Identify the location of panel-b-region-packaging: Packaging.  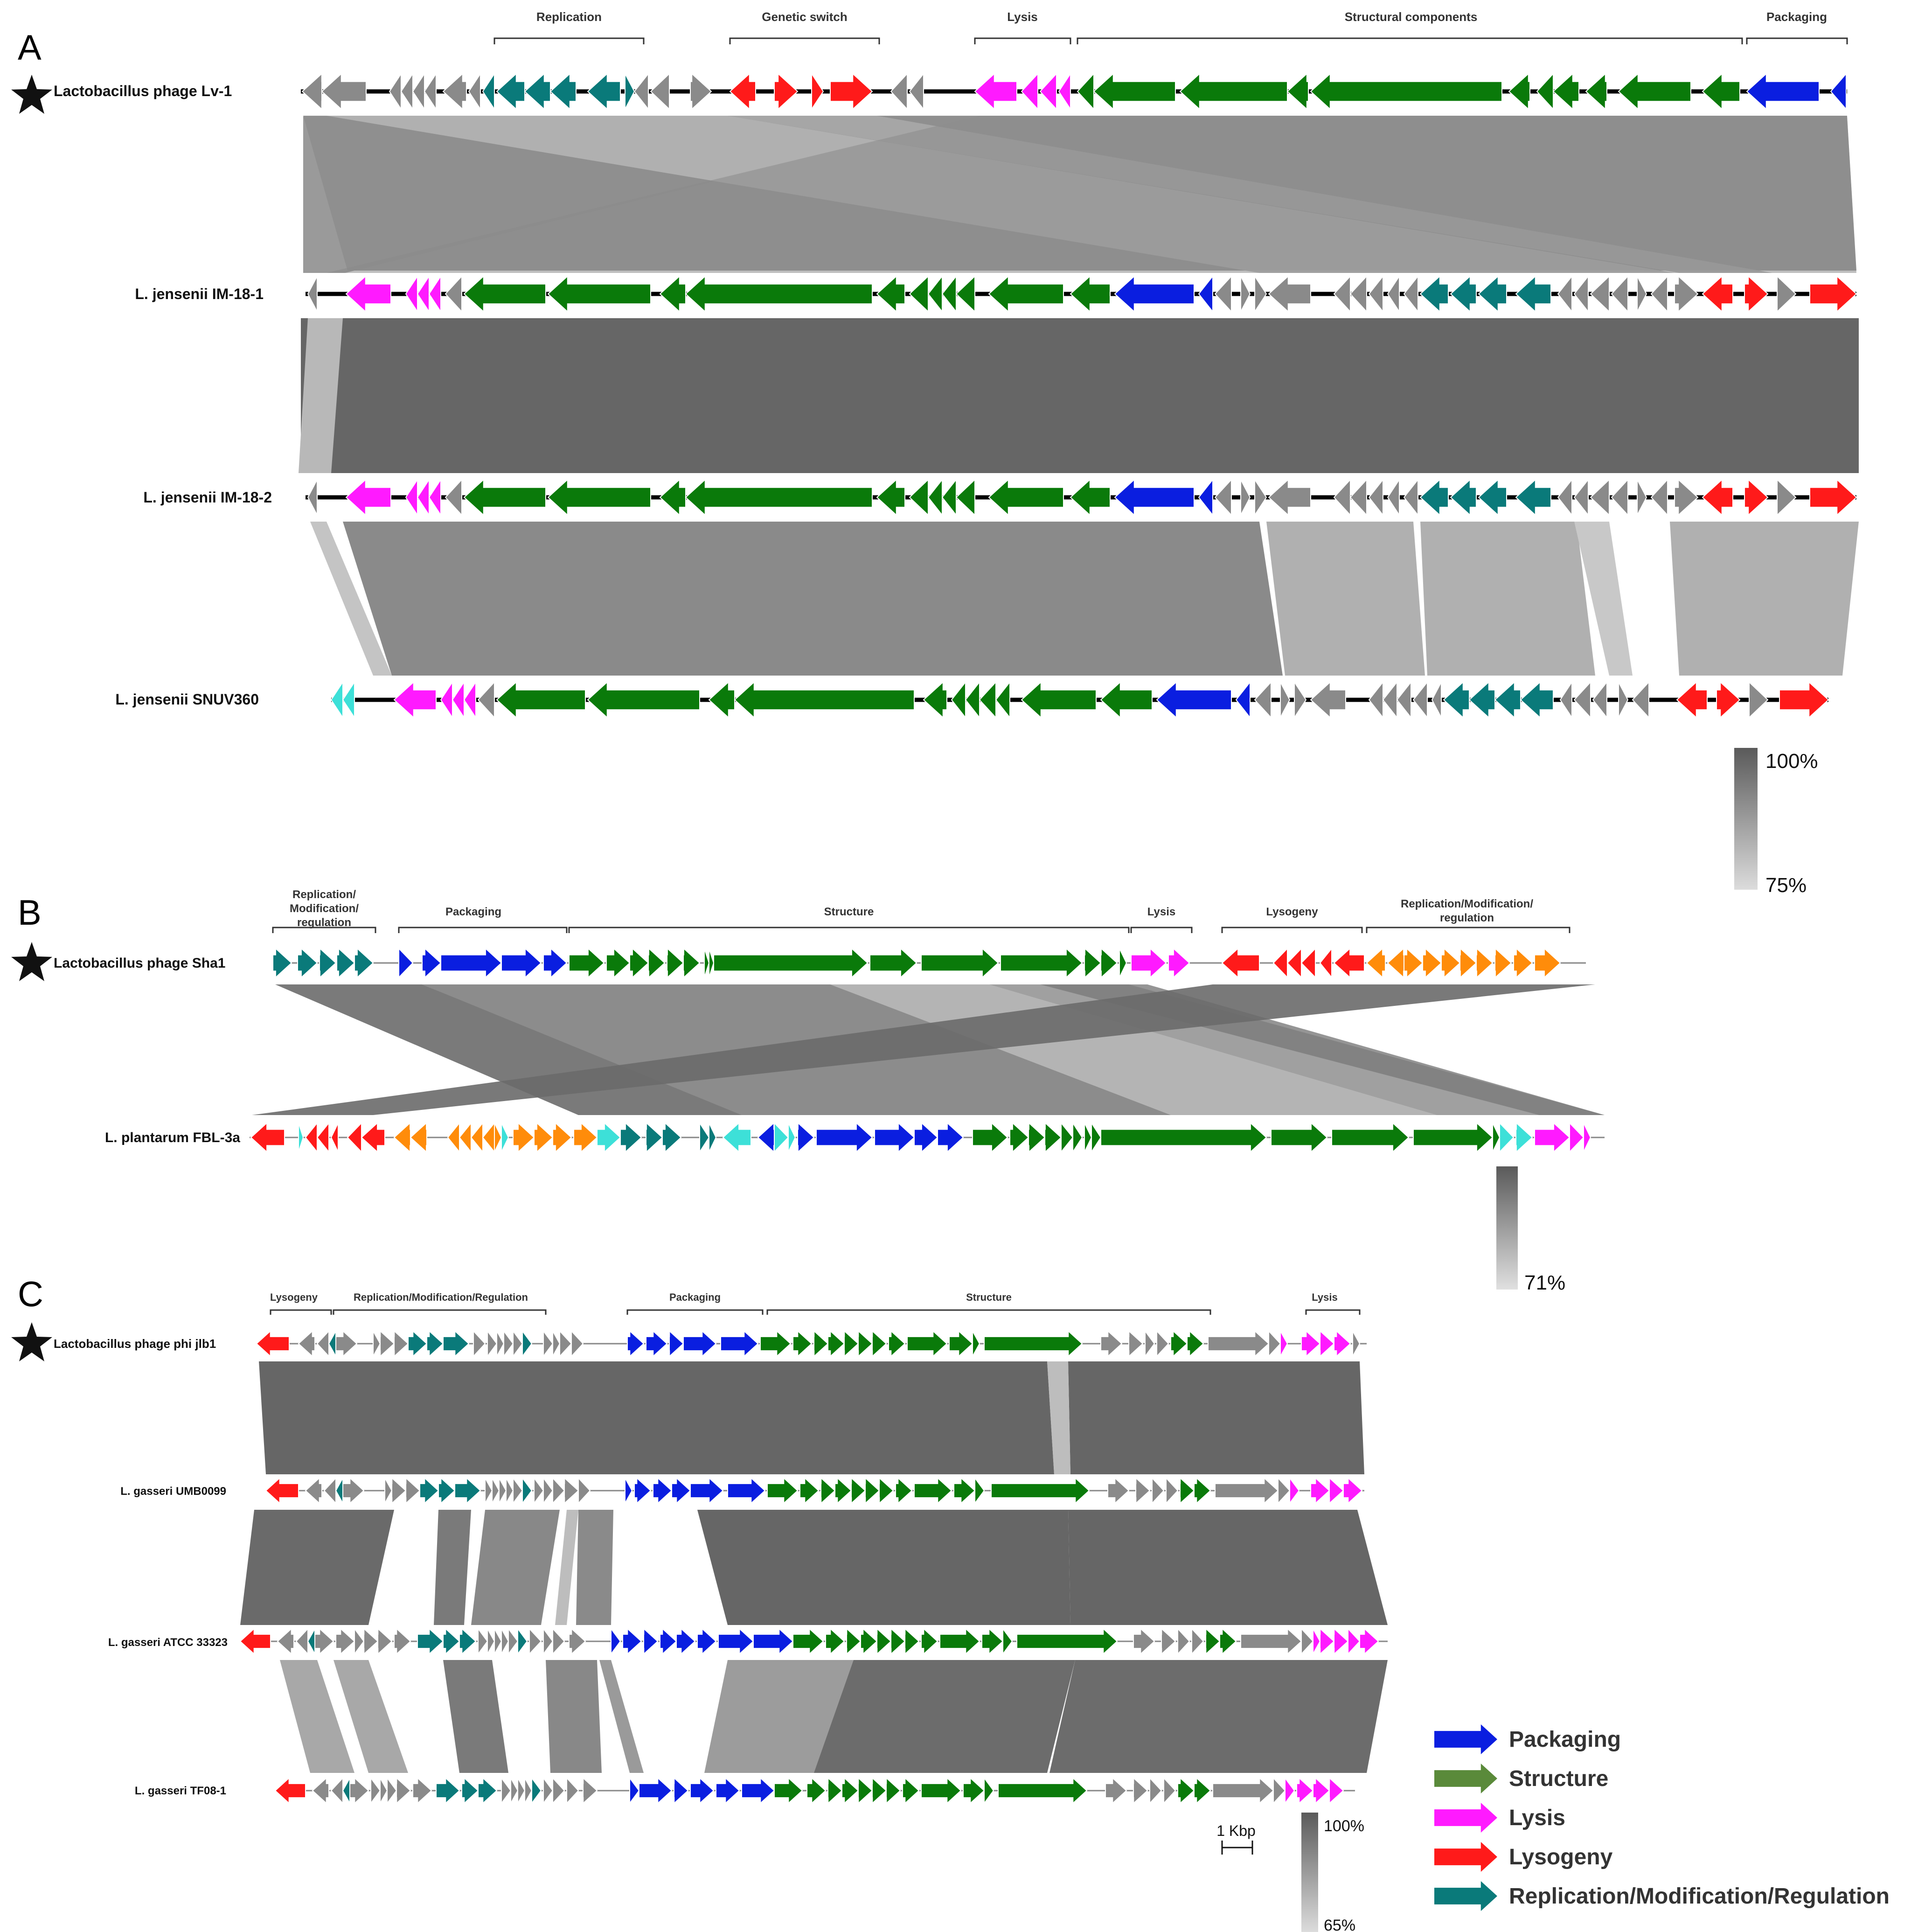
(473, 912).